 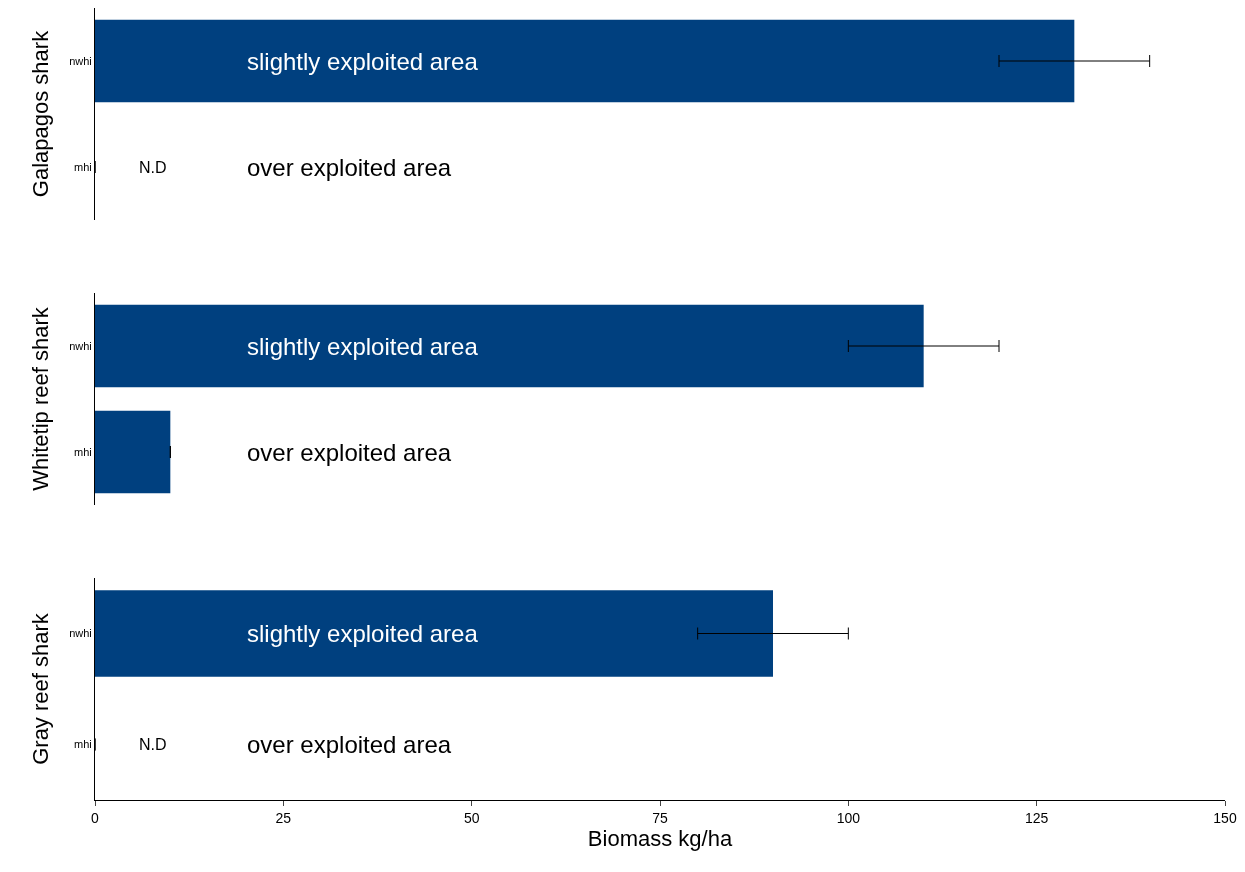 What do you see at coordinates (1036, 817) in the screenshot?
I see `x-tick-label: 125` at bounding box center [1036, 817].